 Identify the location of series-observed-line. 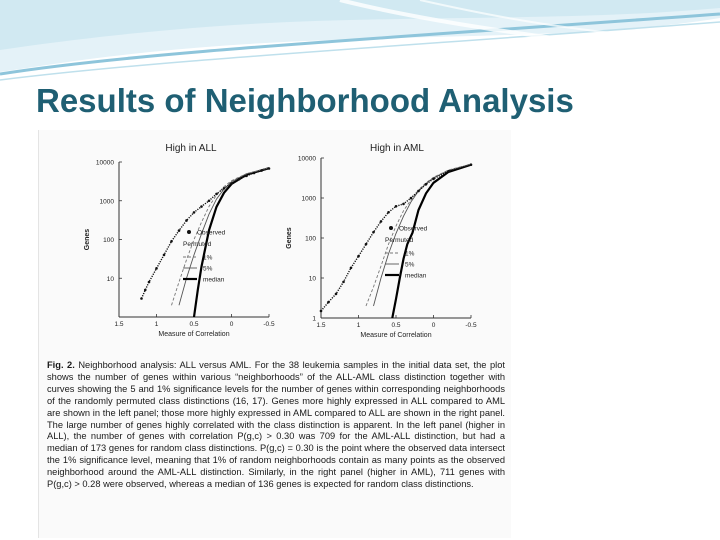
(396, 238).